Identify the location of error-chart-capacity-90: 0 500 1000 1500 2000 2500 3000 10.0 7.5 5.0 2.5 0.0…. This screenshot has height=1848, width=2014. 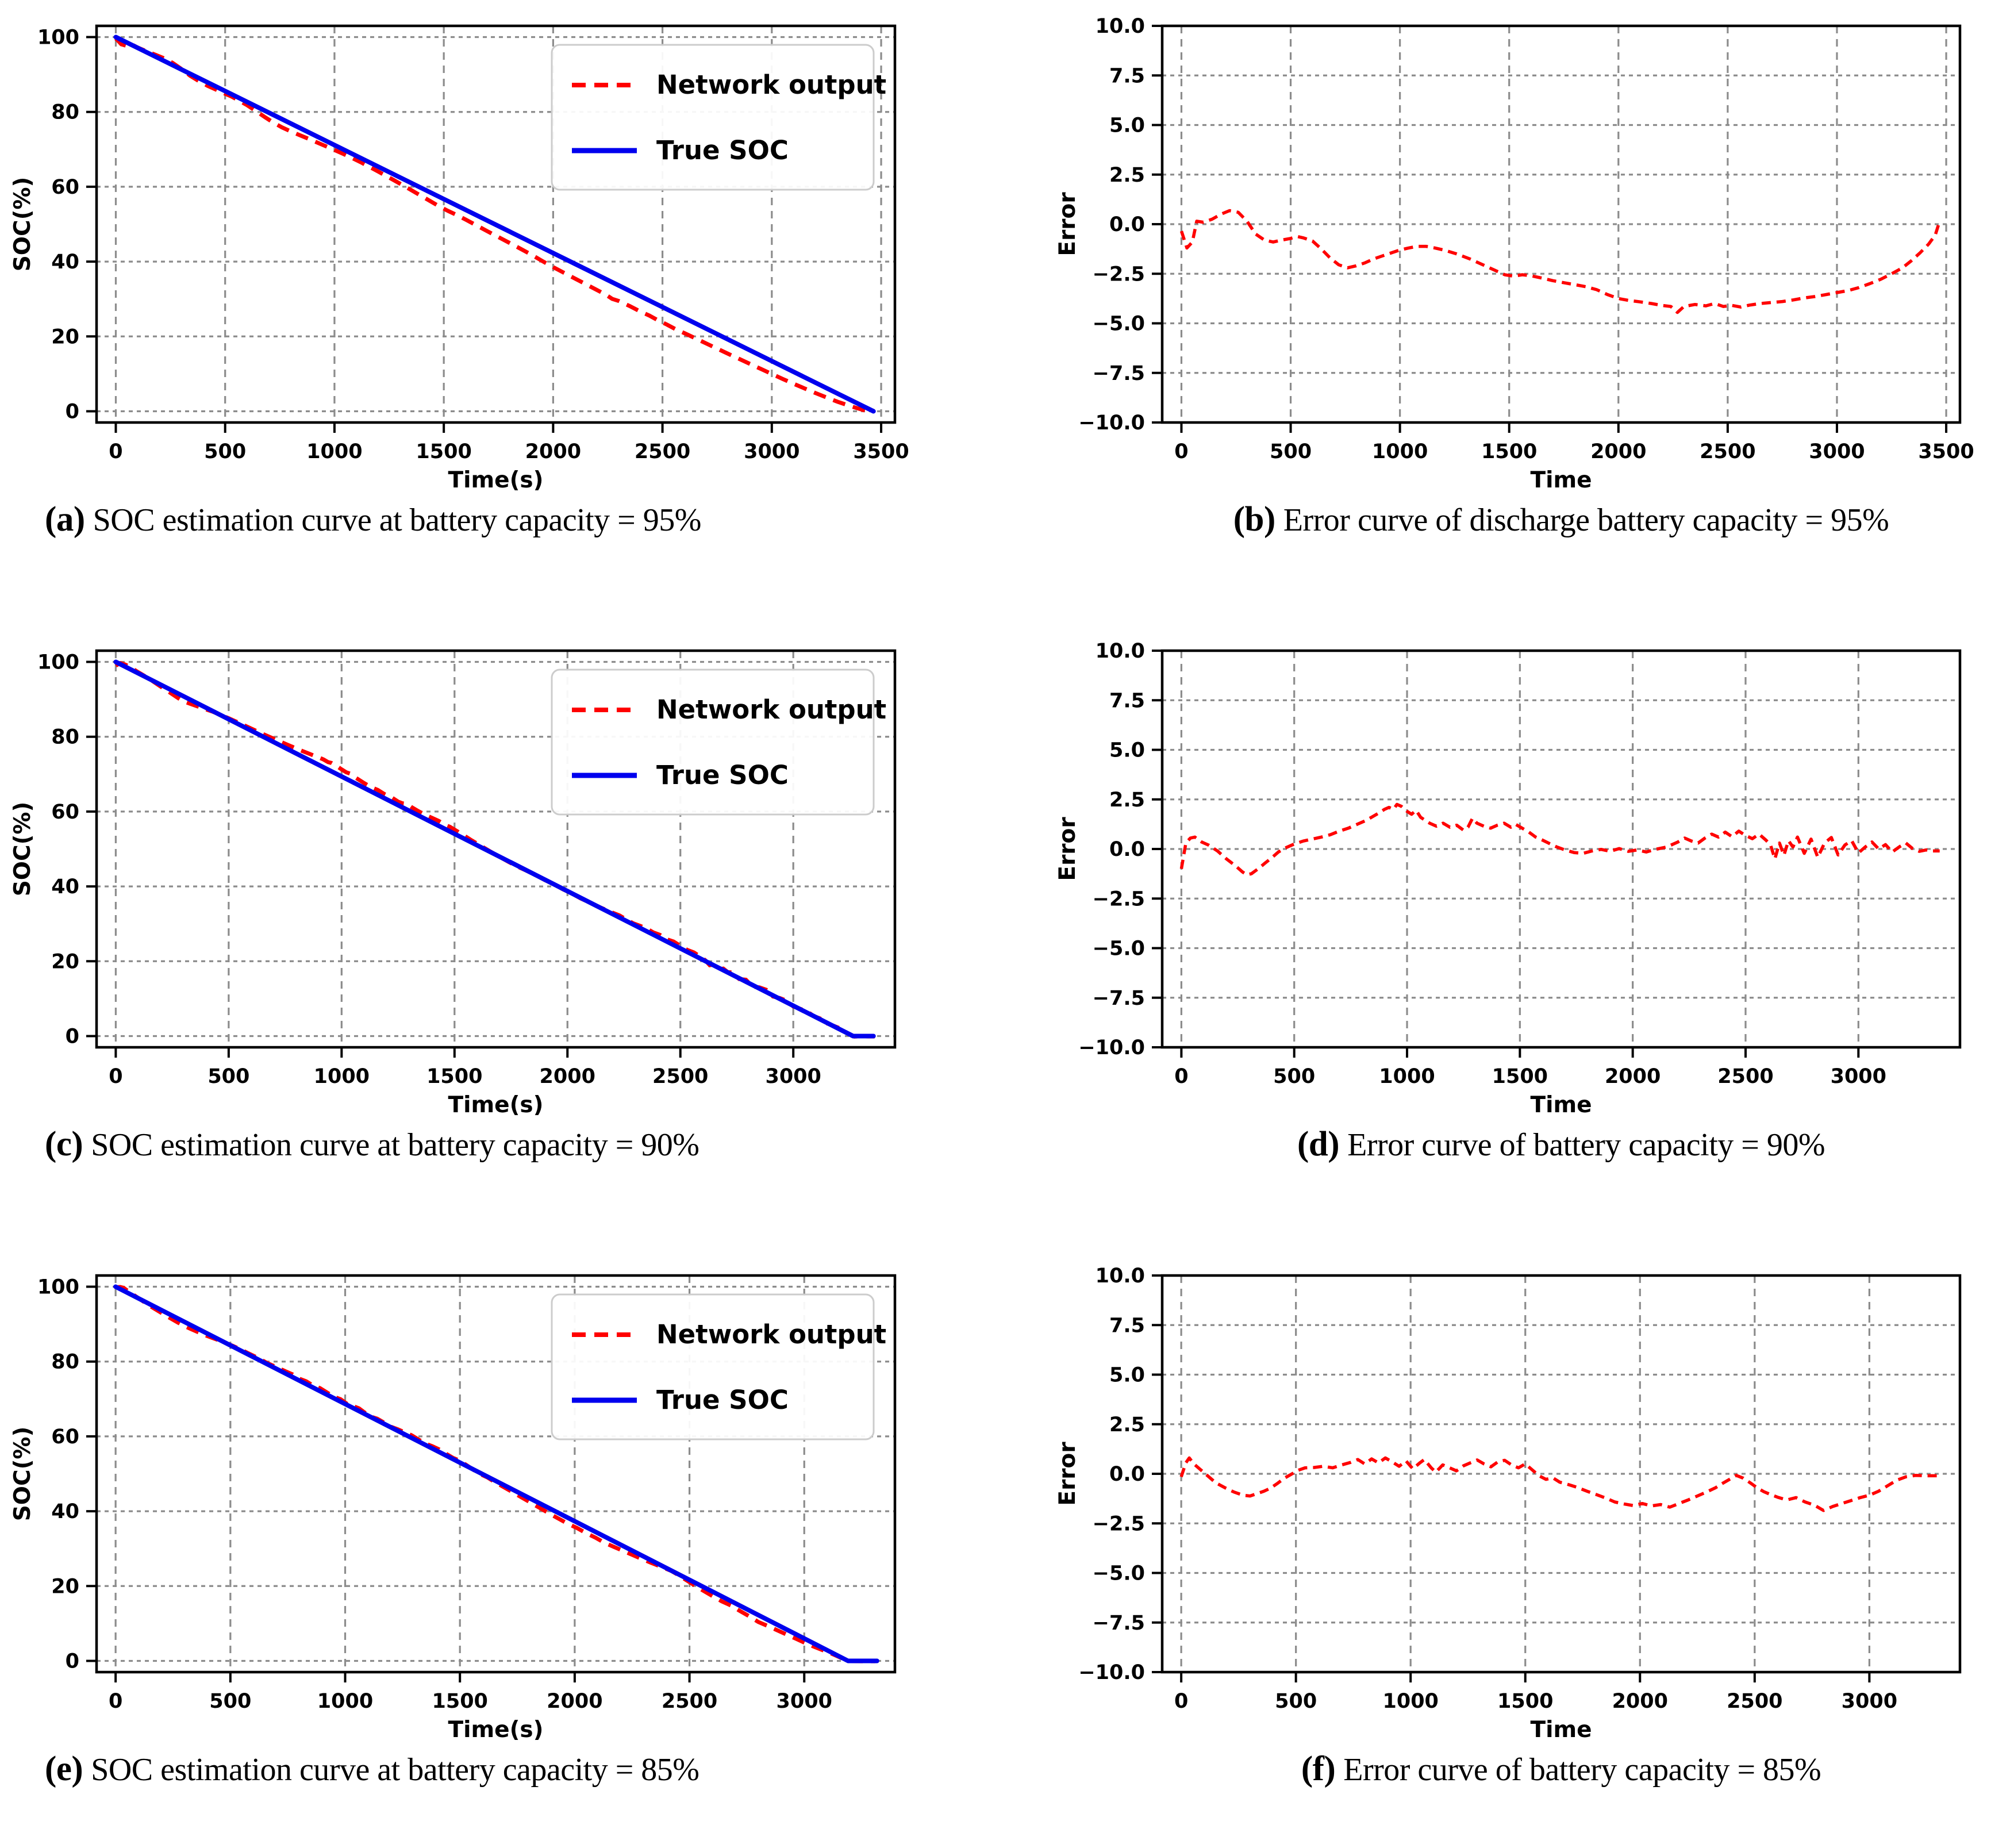
(1508, 879).